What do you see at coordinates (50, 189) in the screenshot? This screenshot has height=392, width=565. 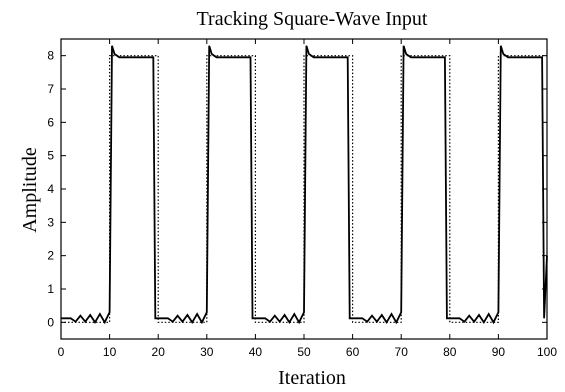 I see `y-tick-label: 4` at bounding box center [50, 189].